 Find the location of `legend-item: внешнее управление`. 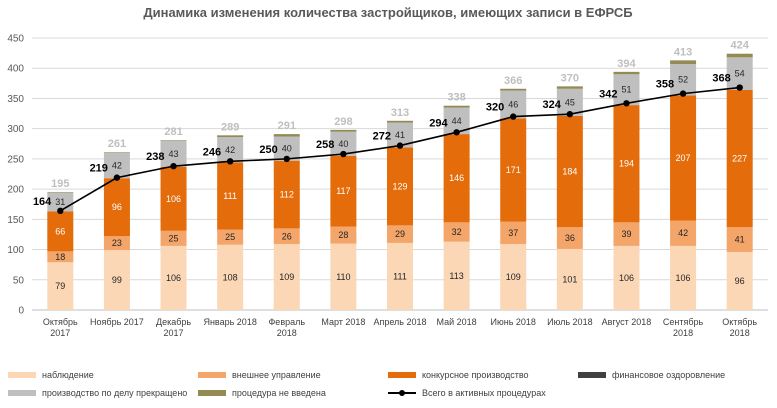

legend-item: внешнее управление is located at coordinates (259, 375).